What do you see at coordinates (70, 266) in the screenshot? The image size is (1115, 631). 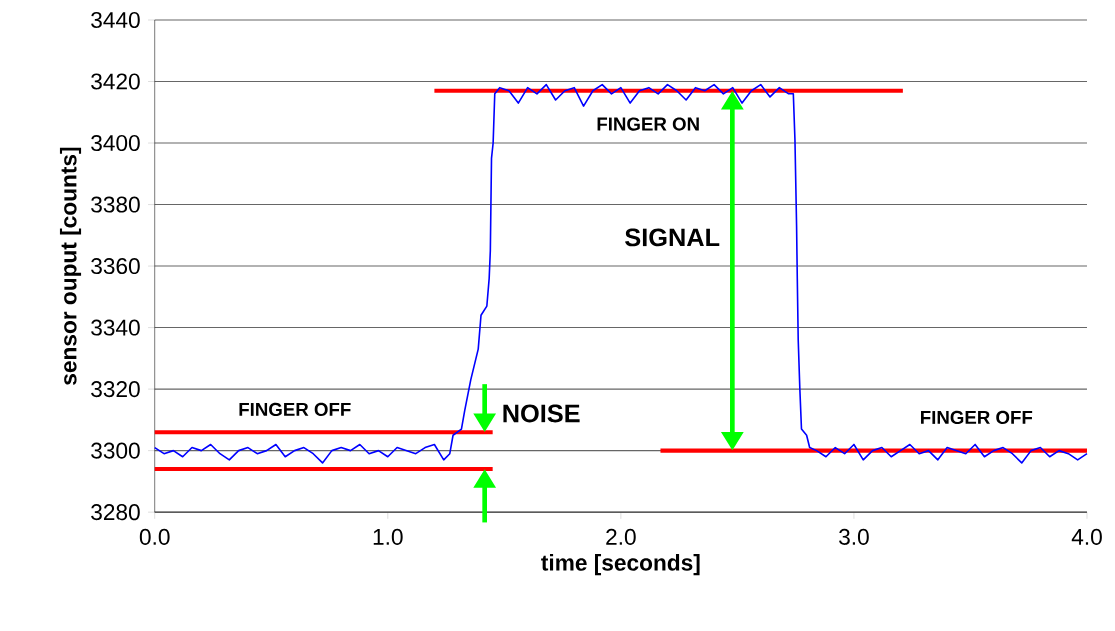 I see `y-axis-title: sensor ouput [counts]` at bounding box center [70, 266].